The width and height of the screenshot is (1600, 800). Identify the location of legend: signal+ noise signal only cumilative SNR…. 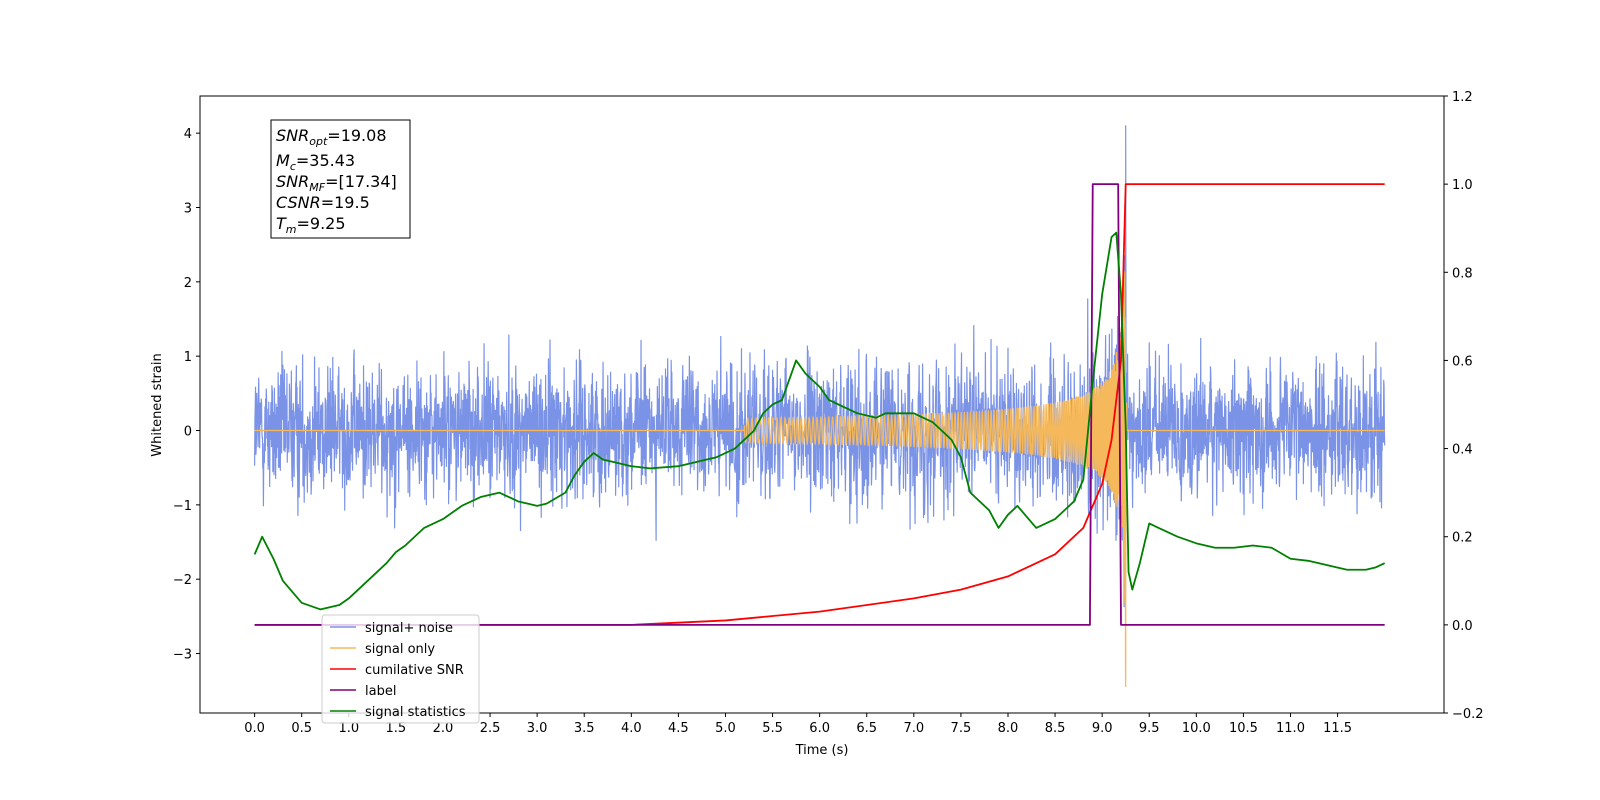
(400, 669).